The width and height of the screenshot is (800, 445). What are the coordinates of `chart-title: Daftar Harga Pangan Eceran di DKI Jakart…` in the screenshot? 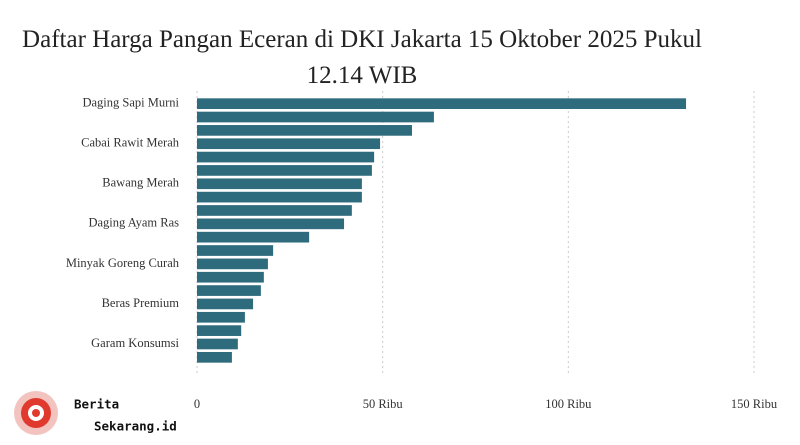 It's located at (362, 57).